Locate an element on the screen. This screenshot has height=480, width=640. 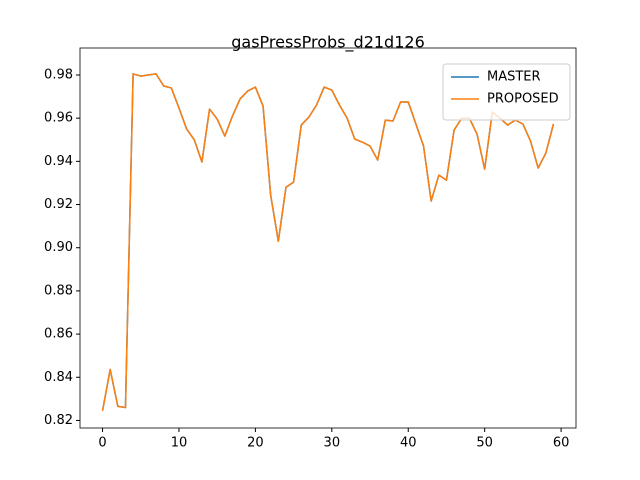
x-tick-label: 60 is located at coordinates (561, 443).